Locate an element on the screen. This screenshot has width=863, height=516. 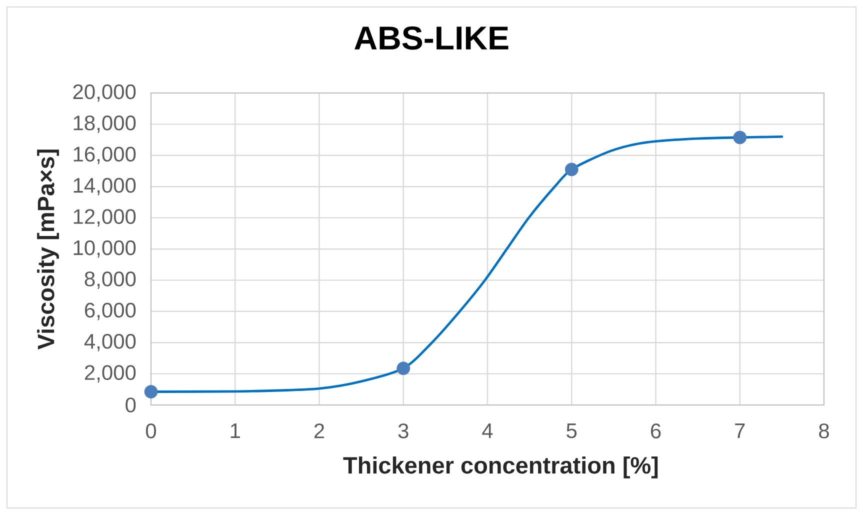
x-axis-title: Thickener concentration [%] is located at coordinates (500, 467).